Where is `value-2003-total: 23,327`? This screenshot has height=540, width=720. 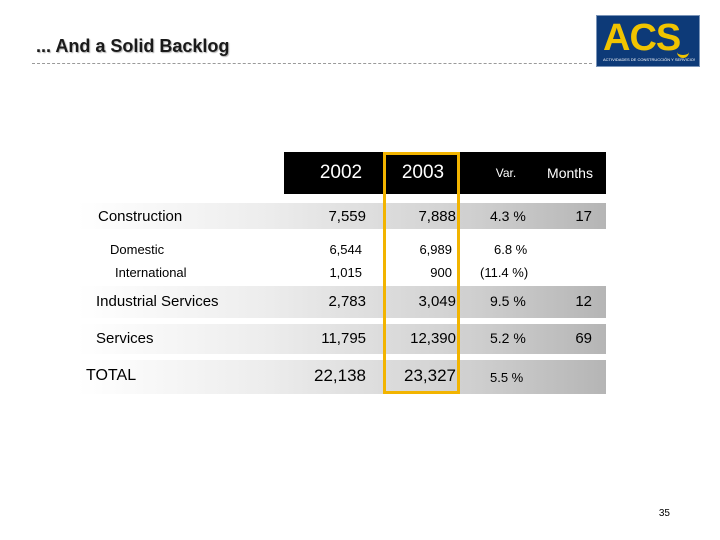
value-2003-total: 23,327 is located at coordinates (430, 375).